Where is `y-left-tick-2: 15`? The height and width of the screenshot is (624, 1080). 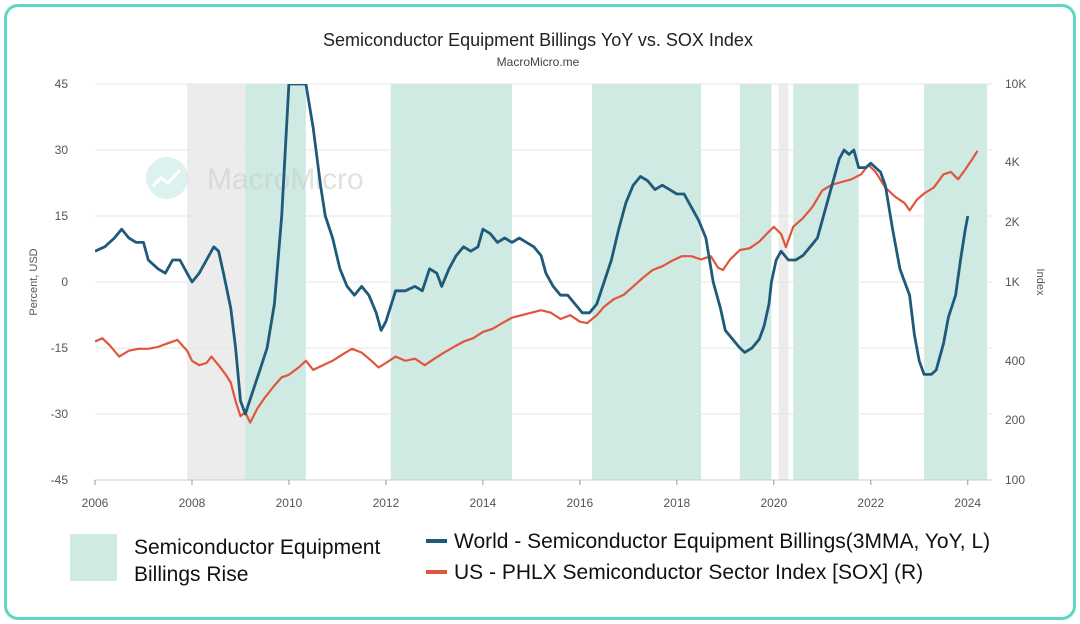
y-left-tick-2: 15 is located at coordinates (62, 216).